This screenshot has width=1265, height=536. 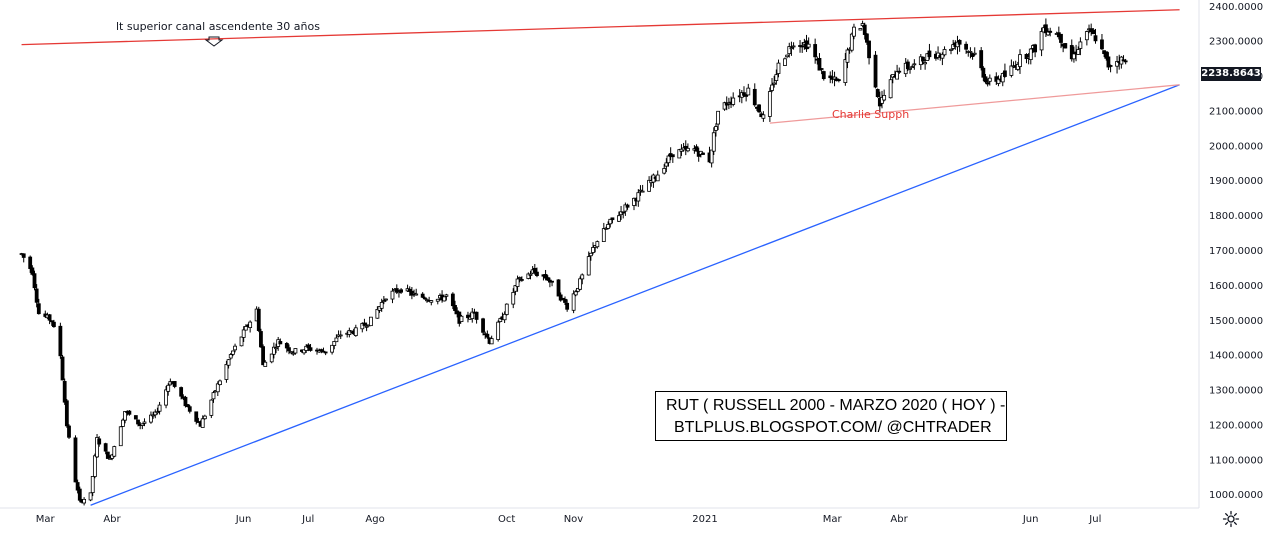 What do you see at coordinates (974, 104) in the screenshot?
I see `trendline-soporte-lateral` at bounding box center [974, 104].